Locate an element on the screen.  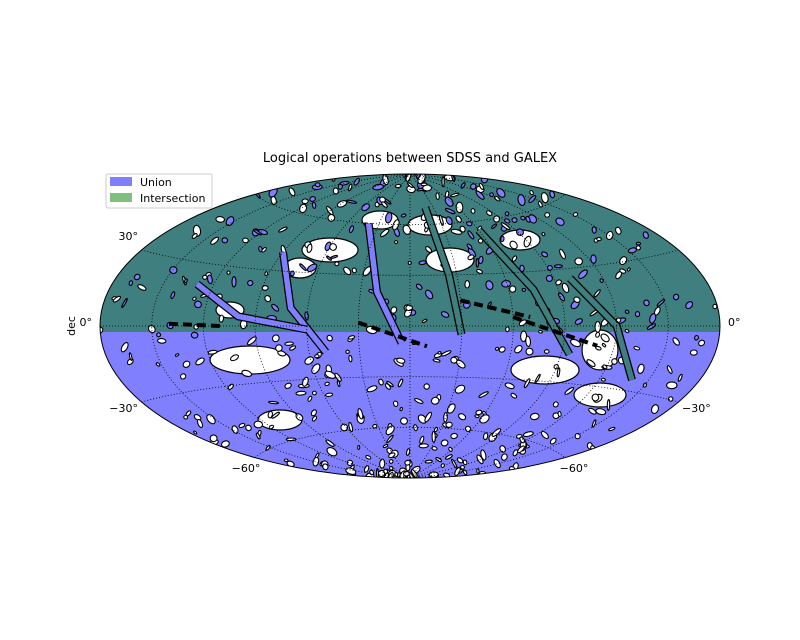
graticule-parallel is located at coordinates (410, 262).